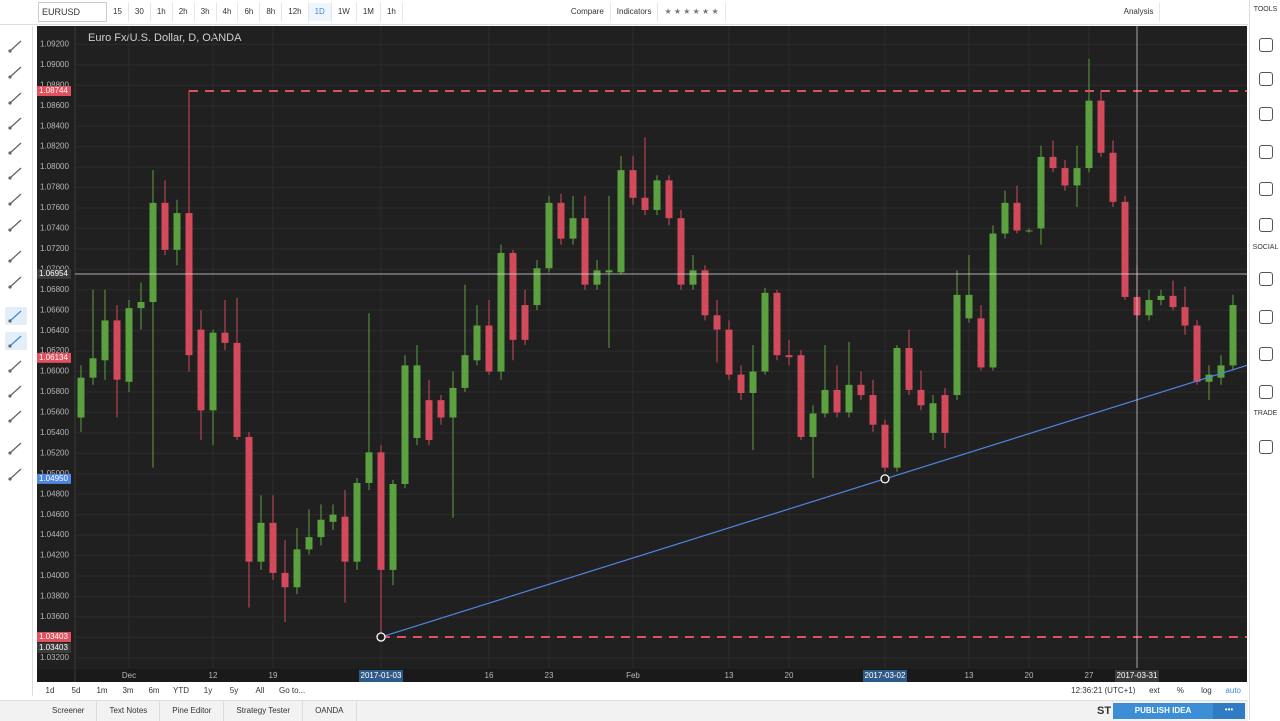 The image size is (1280, 721). What do you see at coordinates (1104, 711) in the screenshot?
I see `stocktwits-button: ST` at bounding box center [1104, 711].